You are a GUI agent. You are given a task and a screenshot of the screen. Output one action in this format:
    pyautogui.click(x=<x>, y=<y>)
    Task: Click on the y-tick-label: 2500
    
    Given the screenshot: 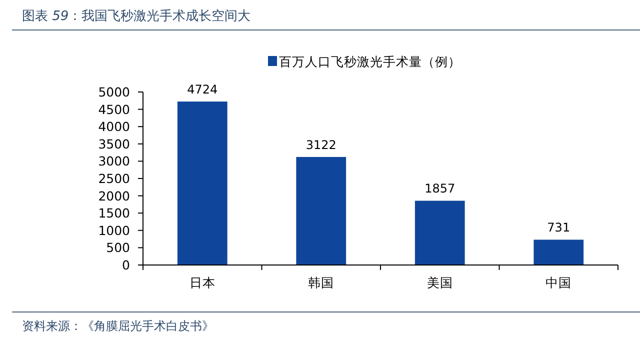 What is the action you would take?
    pyautogui.click(x=114, y=178)
    